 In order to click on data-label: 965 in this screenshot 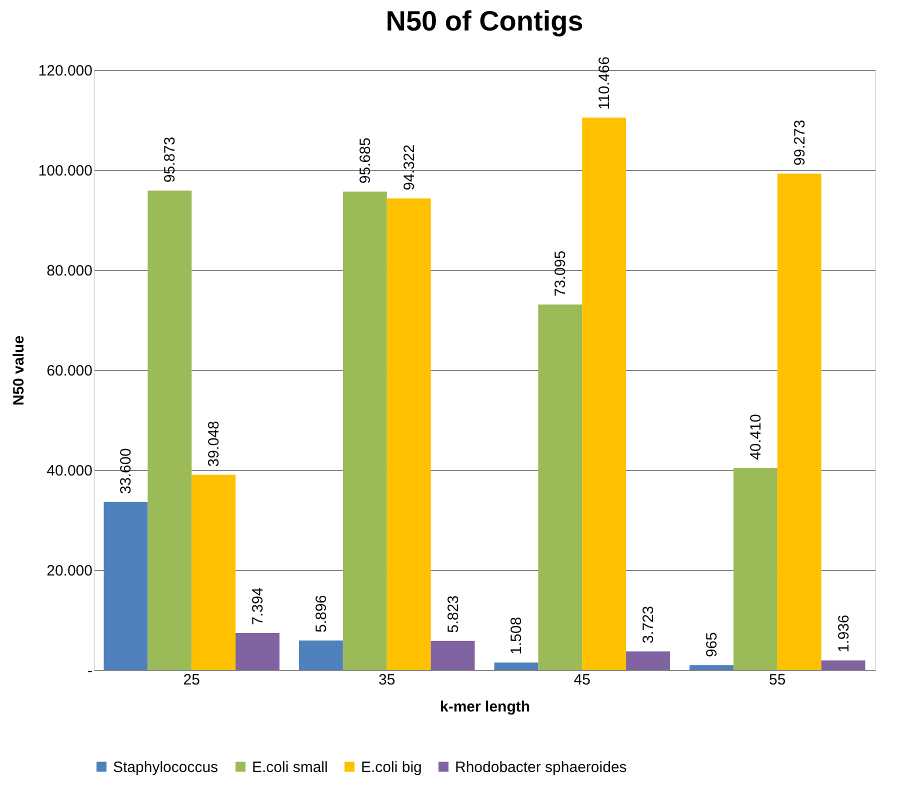, I will do `click(711, 645)`.